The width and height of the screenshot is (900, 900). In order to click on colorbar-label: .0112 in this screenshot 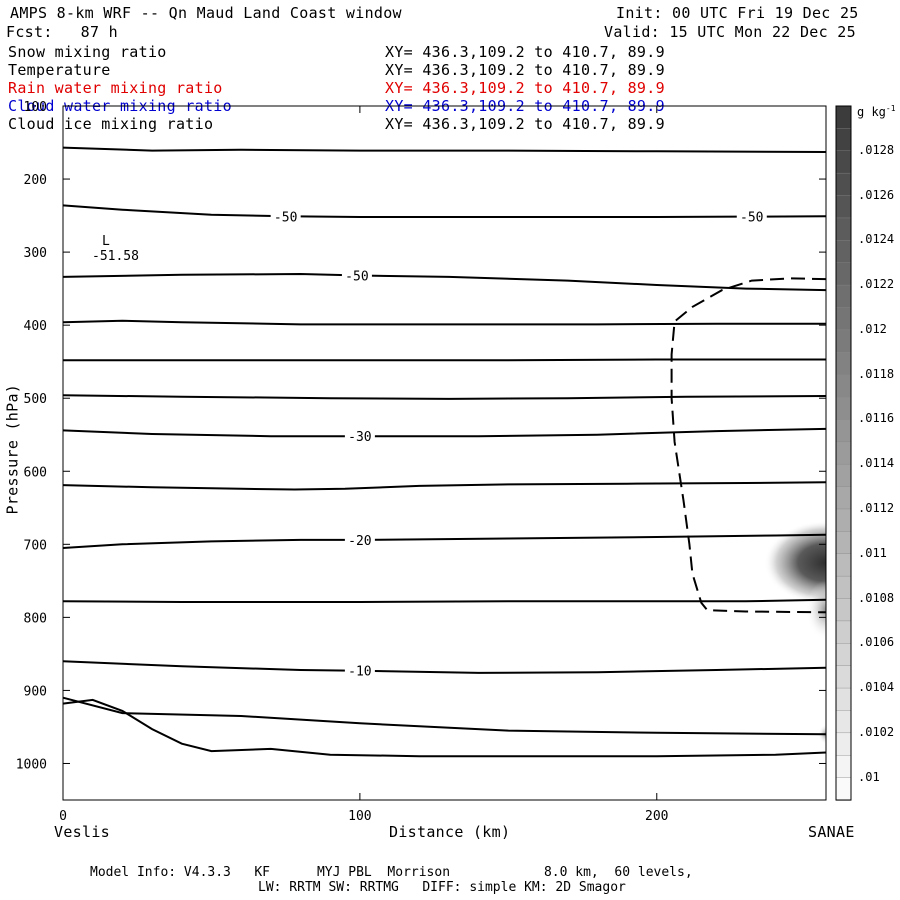, I will do `click(876, 508)`.